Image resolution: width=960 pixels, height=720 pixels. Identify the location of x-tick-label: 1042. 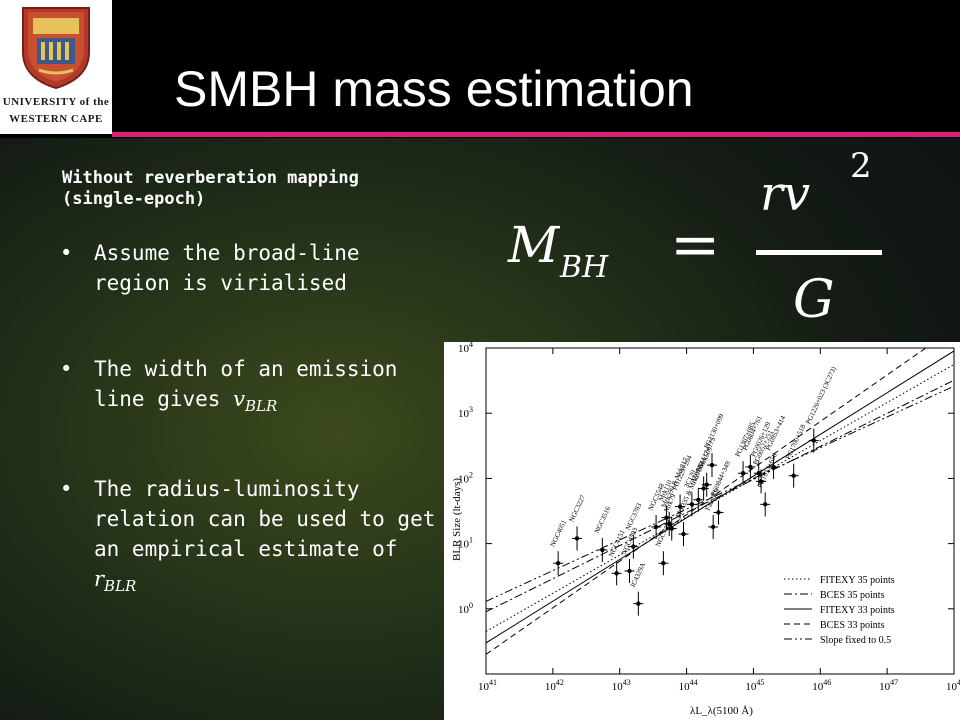
(554, 685).